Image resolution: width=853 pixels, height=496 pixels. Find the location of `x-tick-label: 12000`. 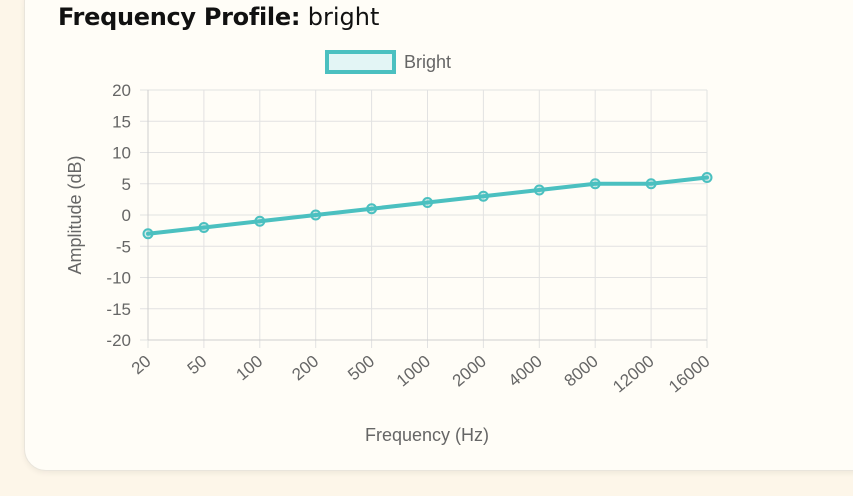

x-tick-label: 12000 is located at coordinates (633, 374).